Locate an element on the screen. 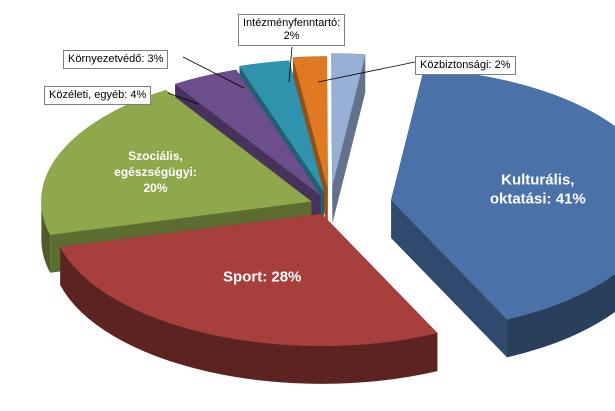 Image resolution: width=615 pixels, height=411 pixels. slice-intezmenyfenntarto is located at coordinates (310, 122).